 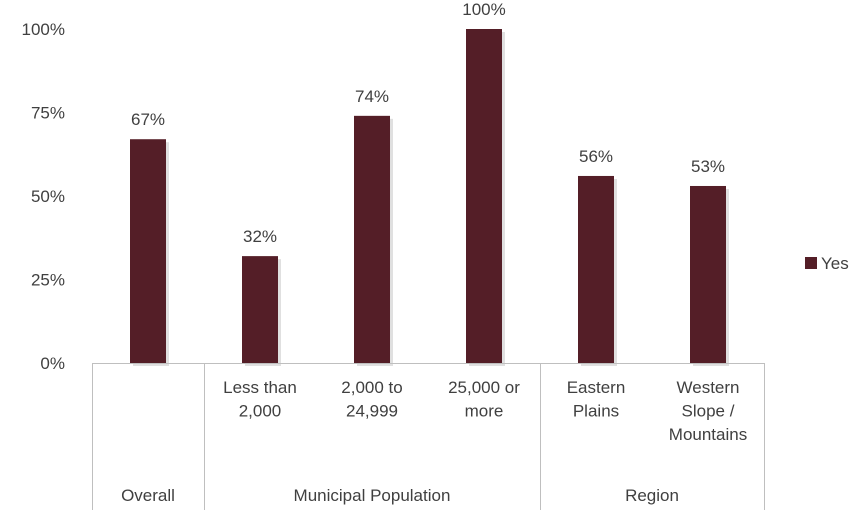 I want to click on legend: Yes, so click(x=827, y=263).